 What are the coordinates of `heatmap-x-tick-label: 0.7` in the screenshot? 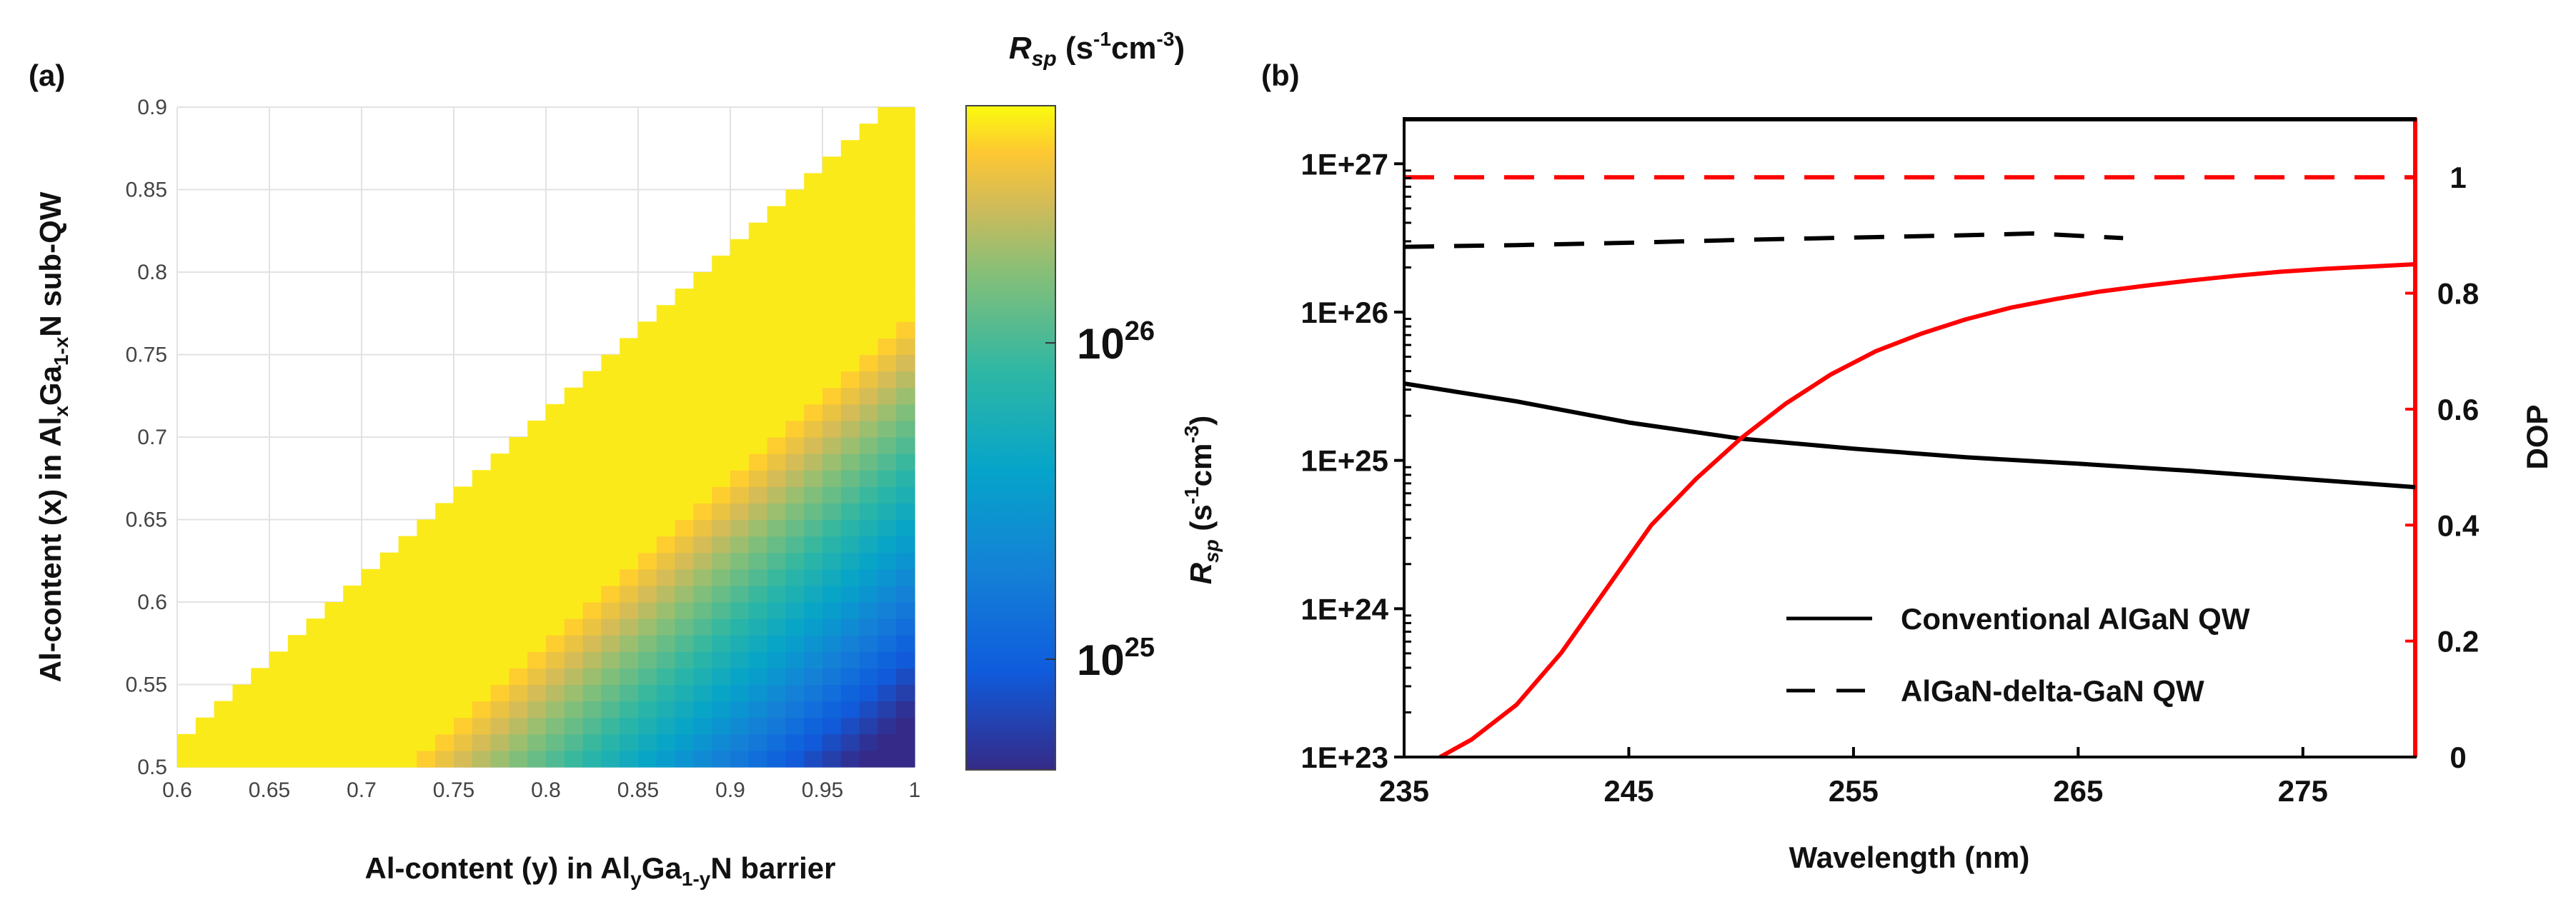 It's located at (362, 790).